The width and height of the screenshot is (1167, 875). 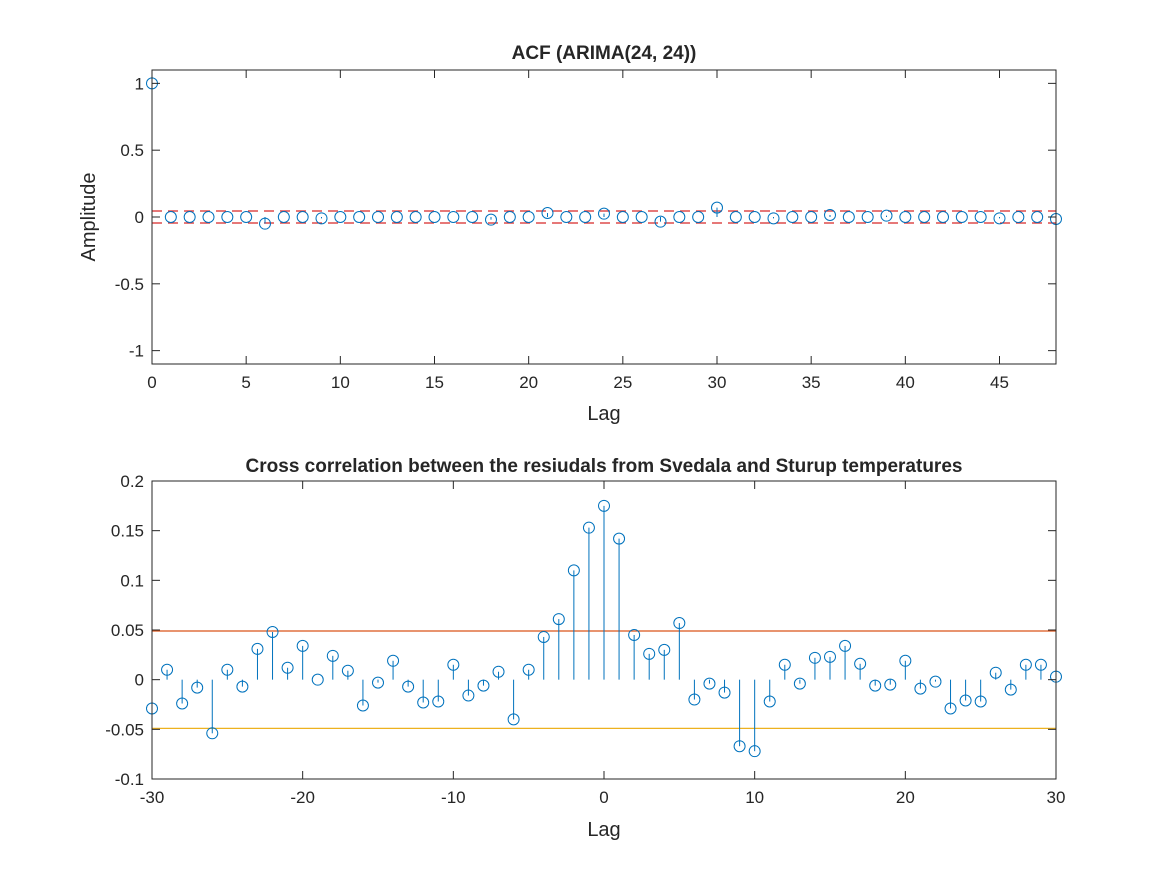 What do you see at coordinates (423, 702) in the screenshot?
I see `xcorr-marker-lag--12` at bounding box center [423, 702].